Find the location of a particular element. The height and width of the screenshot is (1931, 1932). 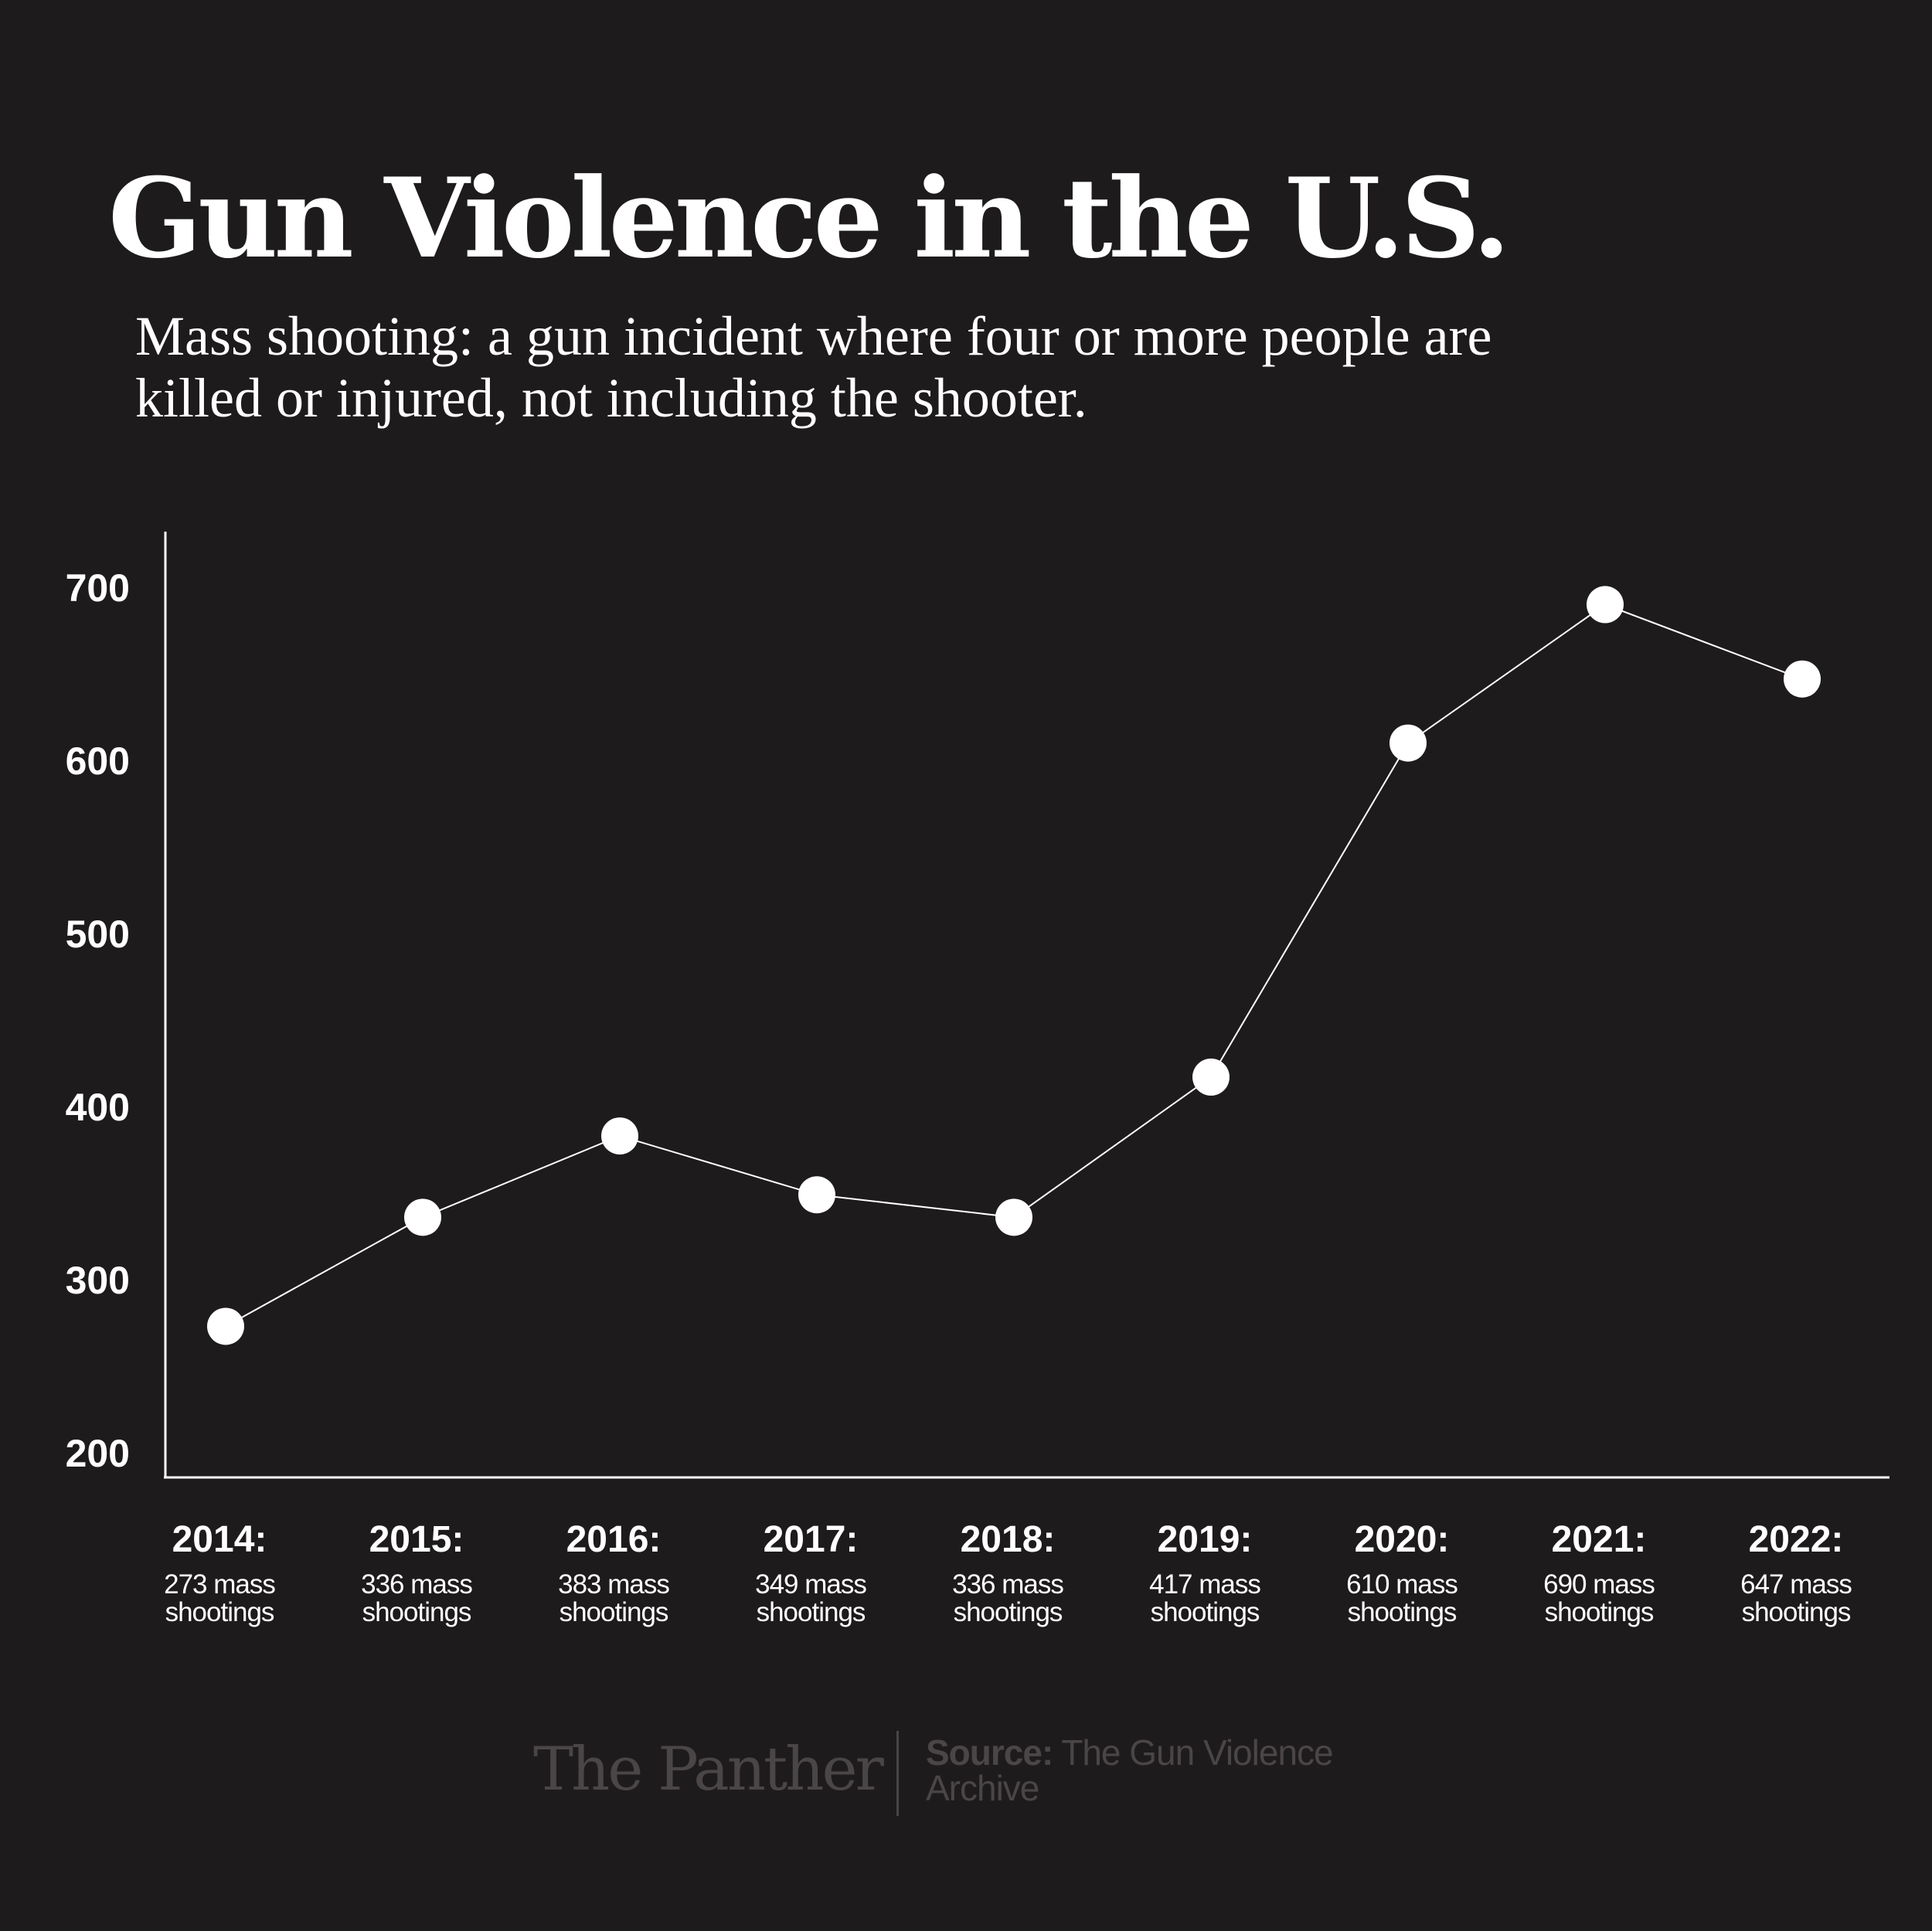

y-tick-label: 300 is located at coordinates (98, 1280).